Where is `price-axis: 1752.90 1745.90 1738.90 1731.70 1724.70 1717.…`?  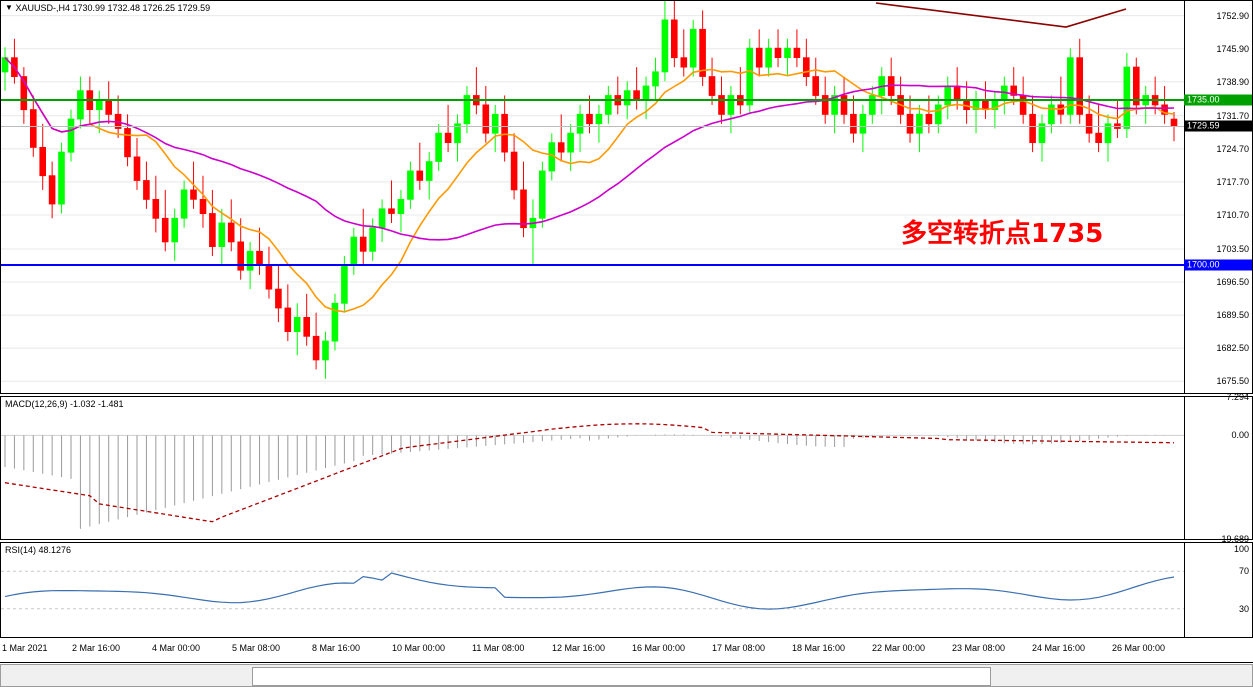
price-axis: 1752.90 1745.90 1738.90 1731.70 1724.70 1717.… is located at coordinates (1218, 197).